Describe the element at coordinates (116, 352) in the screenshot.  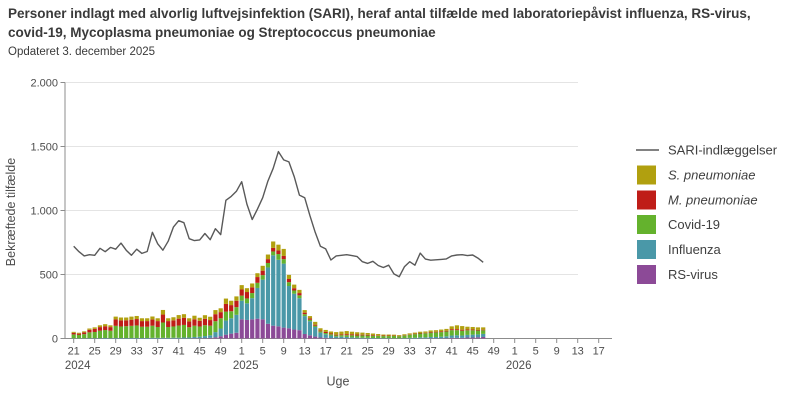
I see `x-tick-label: 29` at that location.